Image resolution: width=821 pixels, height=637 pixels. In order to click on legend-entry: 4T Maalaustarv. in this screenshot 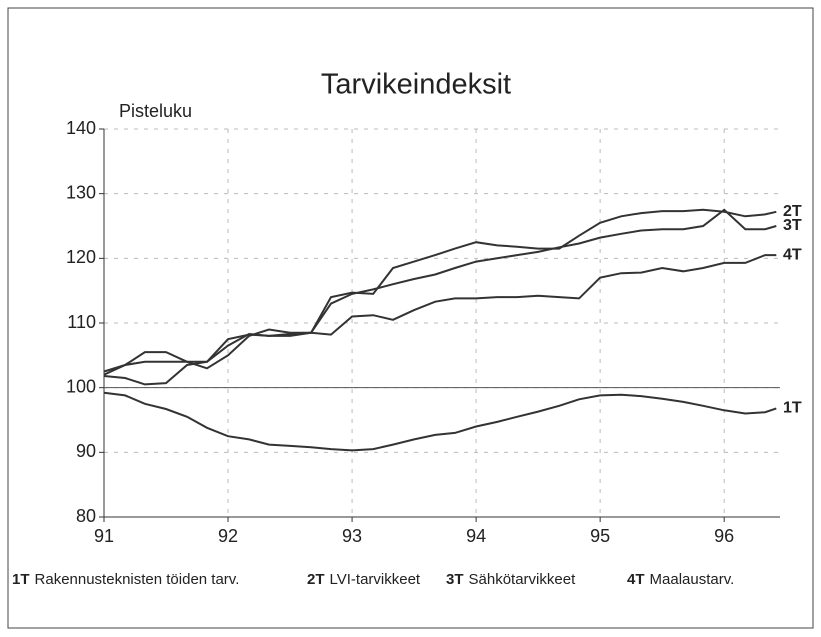, I will do `click(680, 579)`.